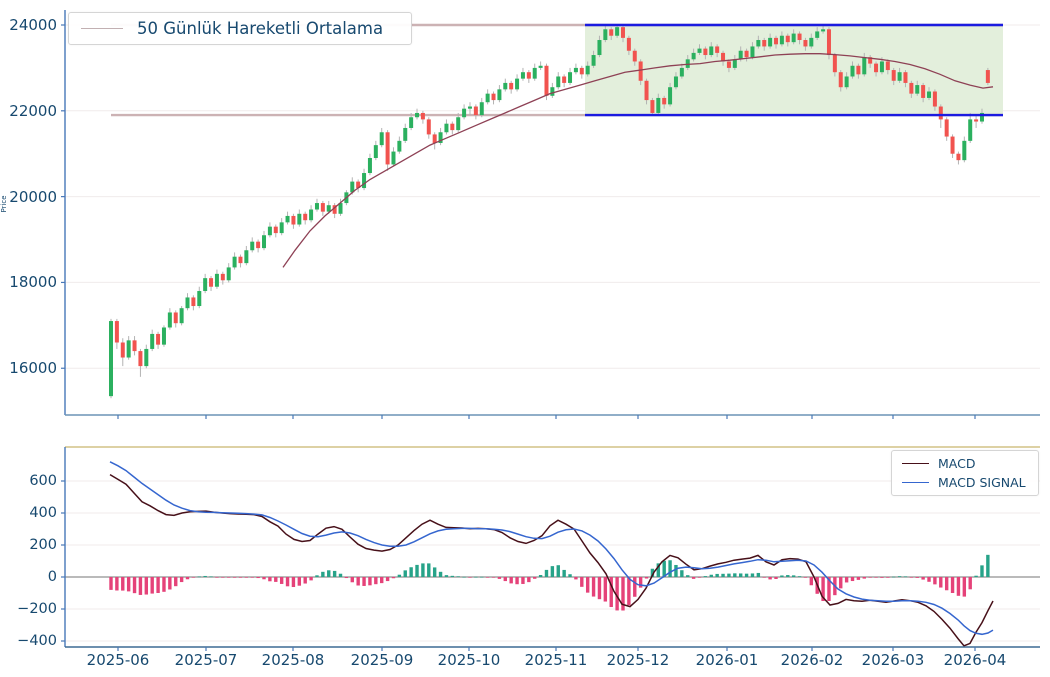 The width and height of the screenshot is (1050, 677). Describe the element at coordinates (52, 577) in the screenshot. I see `macd-ytick-label: 0` at that location.